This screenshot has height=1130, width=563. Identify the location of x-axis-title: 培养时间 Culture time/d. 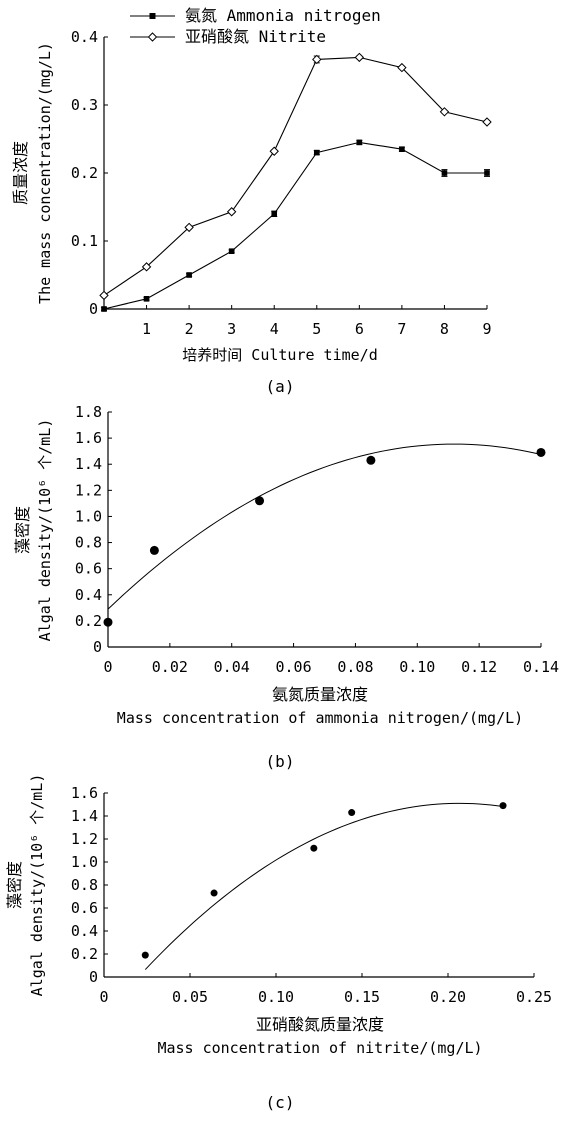
(279, 355).